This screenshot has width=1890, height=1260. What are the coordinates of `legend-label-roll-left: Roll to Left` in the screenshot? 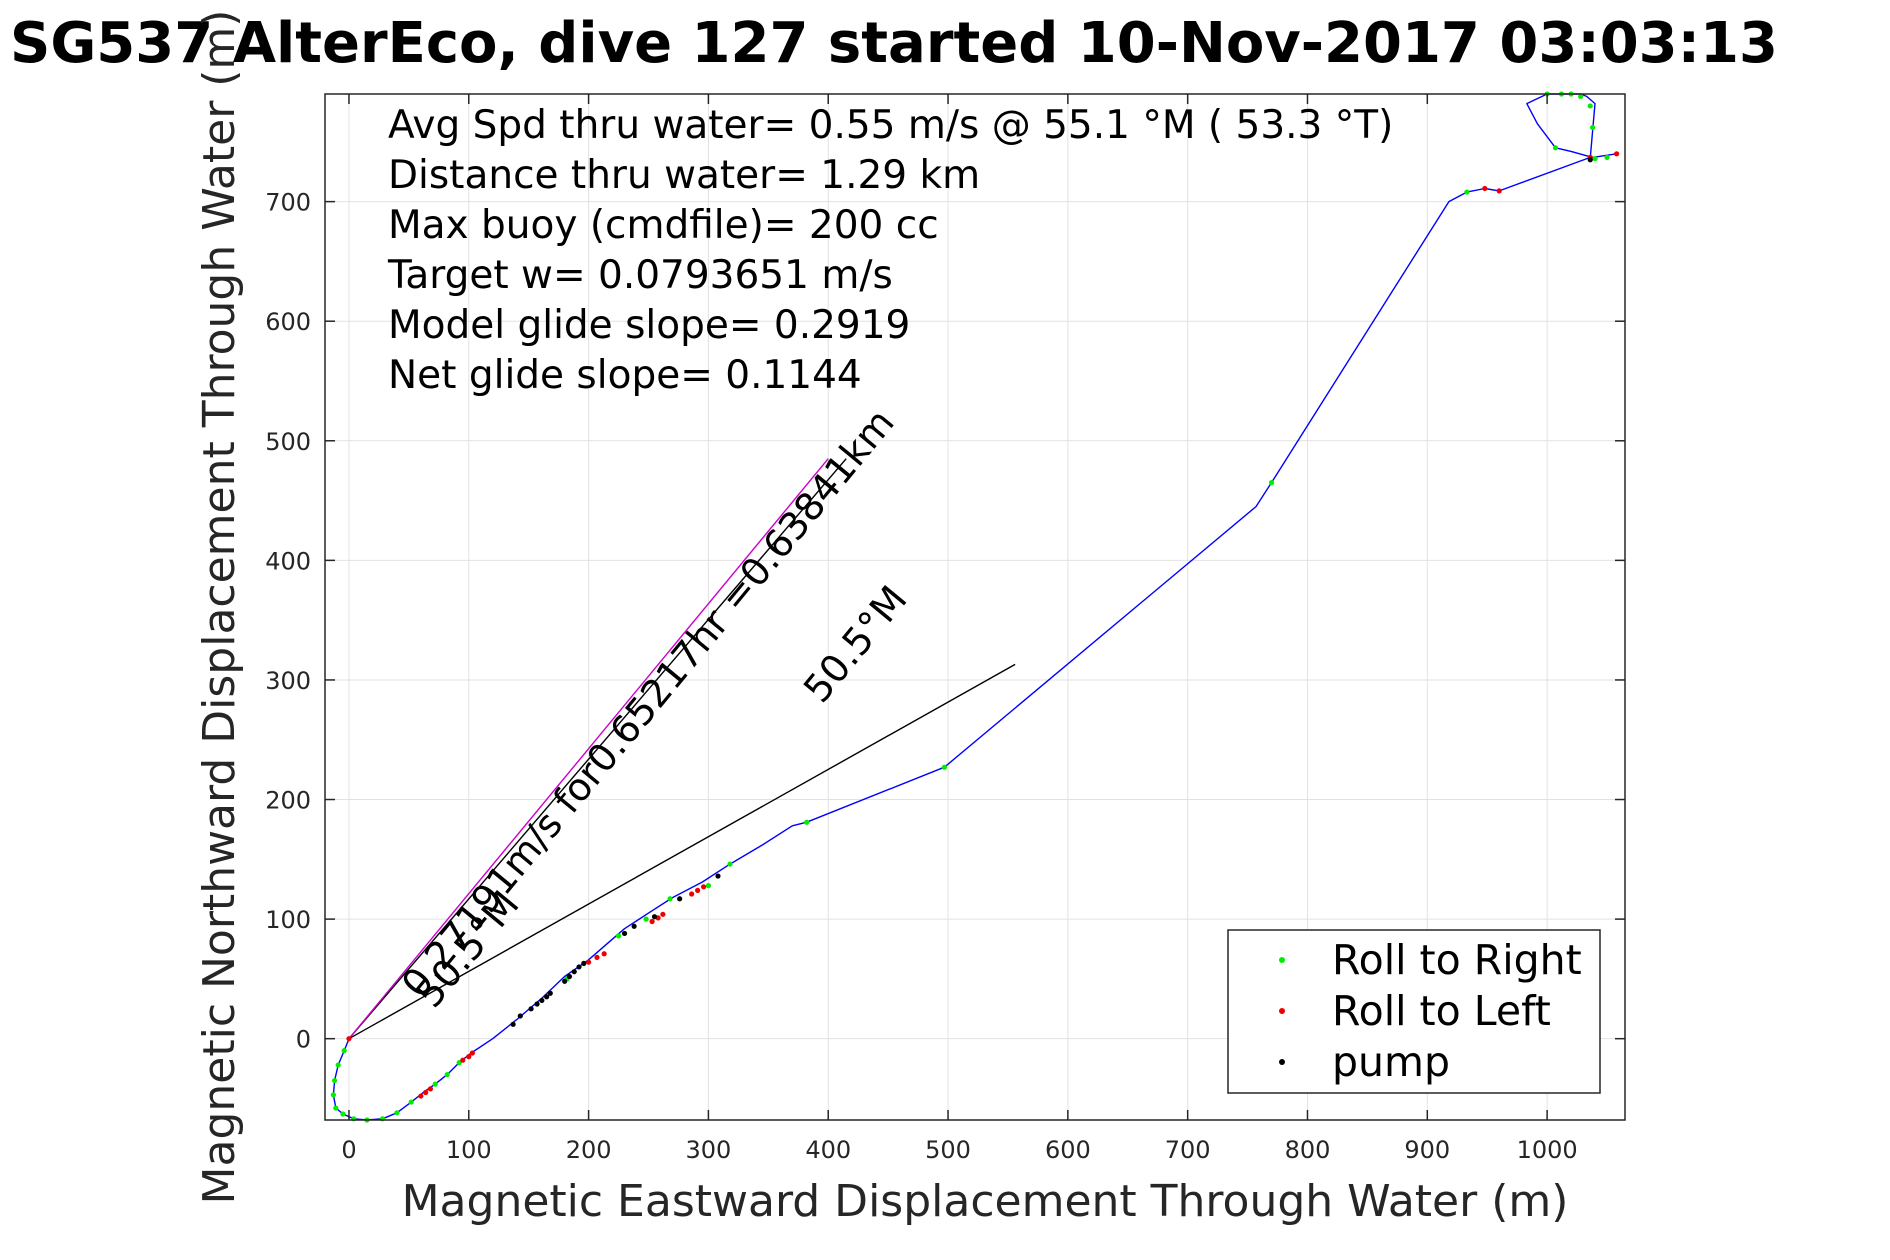 It's located at (1441, 1011).